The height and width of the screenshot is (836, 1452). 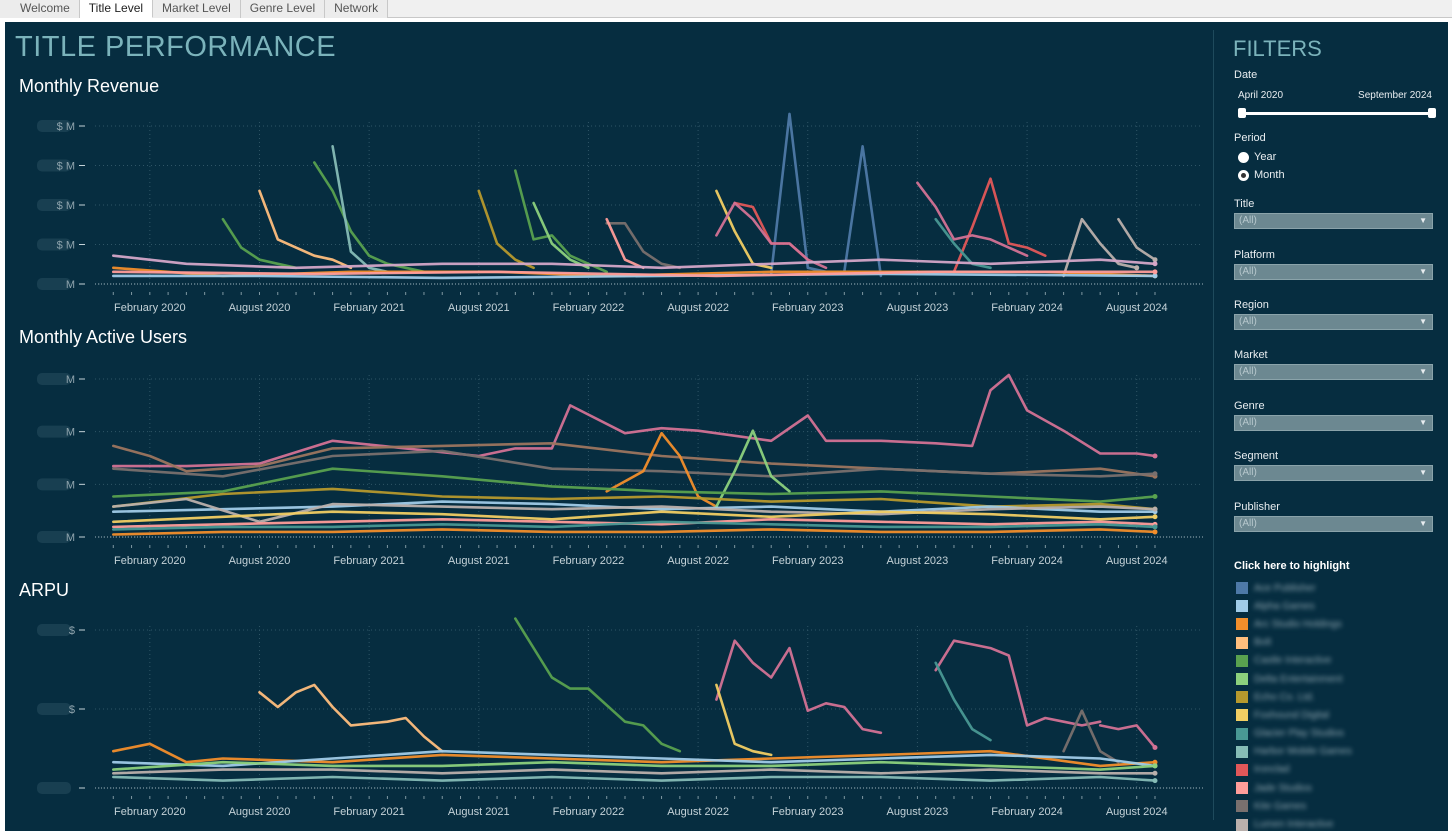 What do you see at coordinates (1338, 643) in the screenshot?
I see `legend-item: Bolt` at bounding box center [1338, 643].